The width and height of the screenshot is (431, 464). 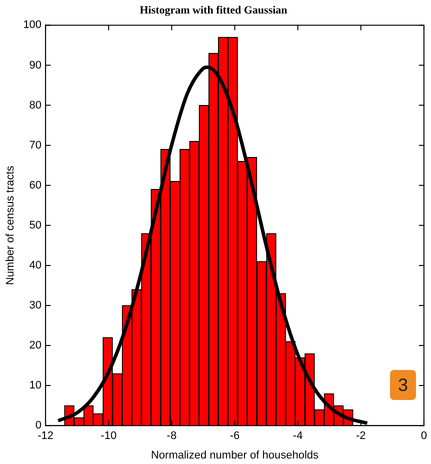 What do you see at coordinates (403, 385) in the screenshot?
I see `number-badge: 3` at bounding box center [403, 385].